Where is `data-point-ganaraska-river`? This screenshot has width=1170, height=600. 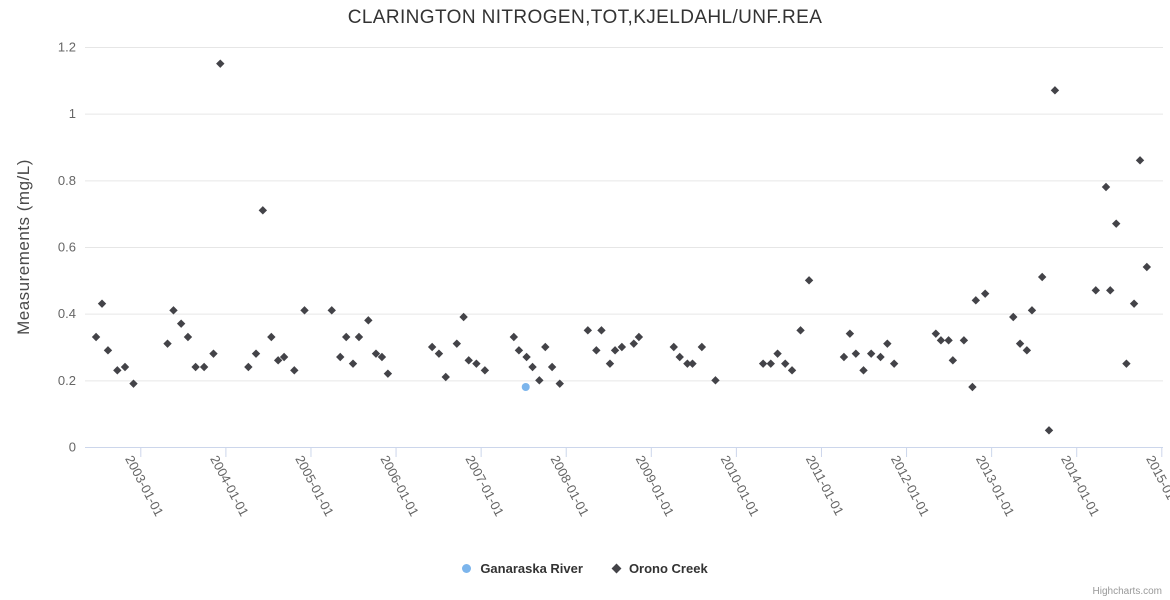 data-point-ganaraska-river is located at coordinates (525, 387).